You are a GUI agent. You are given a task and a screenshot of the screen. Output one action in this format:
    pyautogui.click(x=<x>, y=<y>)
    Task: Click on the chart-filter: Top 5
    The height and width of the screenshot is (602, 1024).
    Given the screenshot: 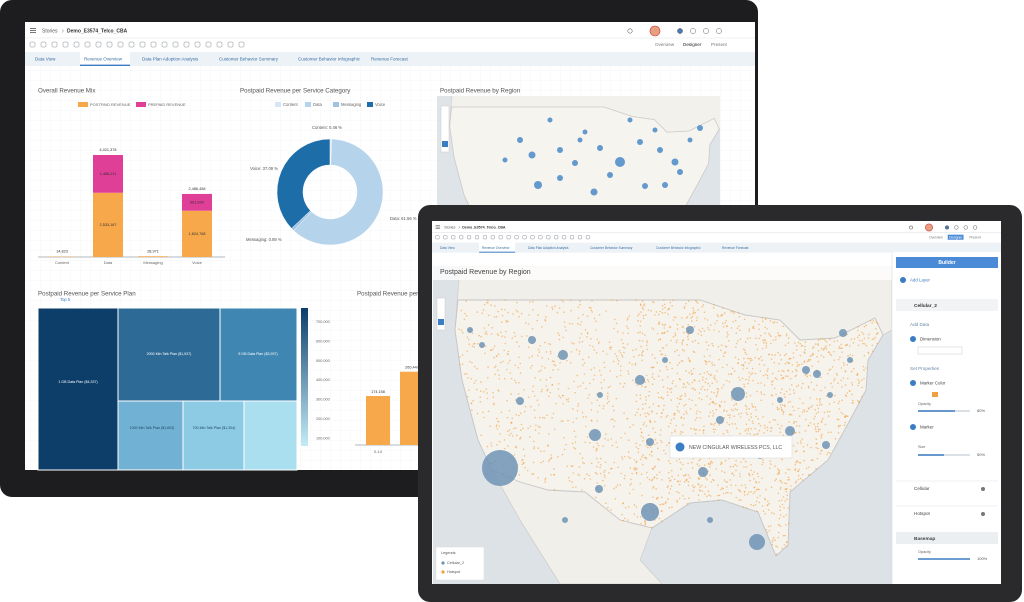 What is the action you would take?
    pyautogui.click(x=65, y=299)
    